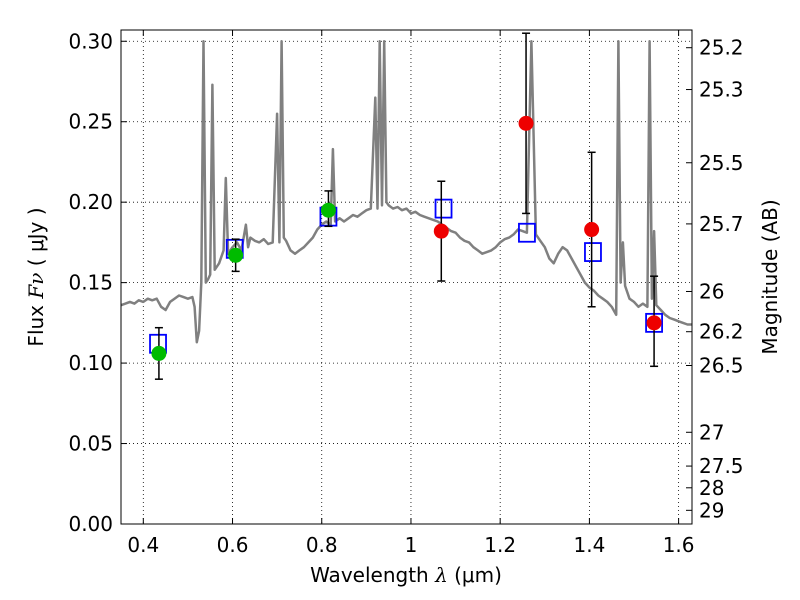 The image size is (800, 600). What do you see at coordinates (770, 276) in the screenshot?
I see `y2-axis-label: Magnitude (AB)` at bounding box center [770, 276].